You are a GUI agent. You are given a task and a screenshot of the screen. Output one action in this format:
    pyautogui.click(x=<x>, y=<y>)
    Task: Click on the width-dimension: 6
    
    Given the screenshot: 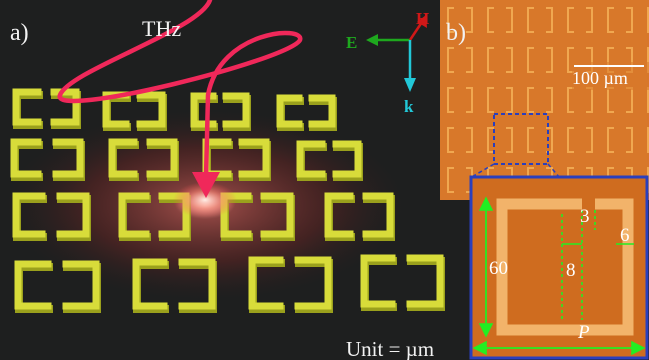 What is the action you would take?
    pyautogui.click(x=625, y=235)
    